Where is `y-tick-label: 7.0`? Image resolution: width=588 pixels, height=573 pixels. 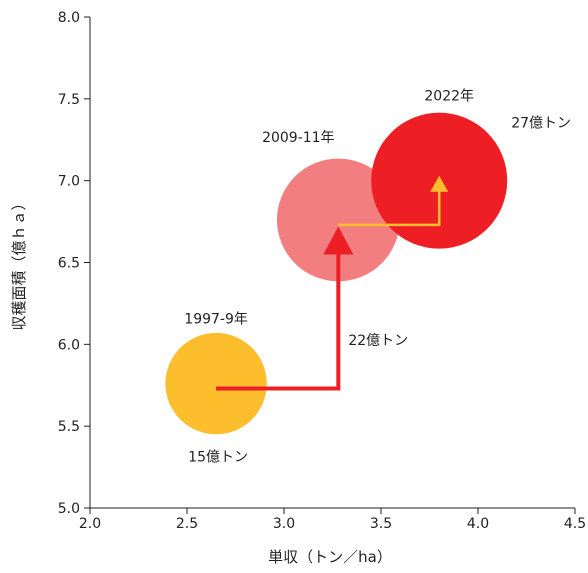 y-tick-label: 7.0 is located at coordinates (69, 182).